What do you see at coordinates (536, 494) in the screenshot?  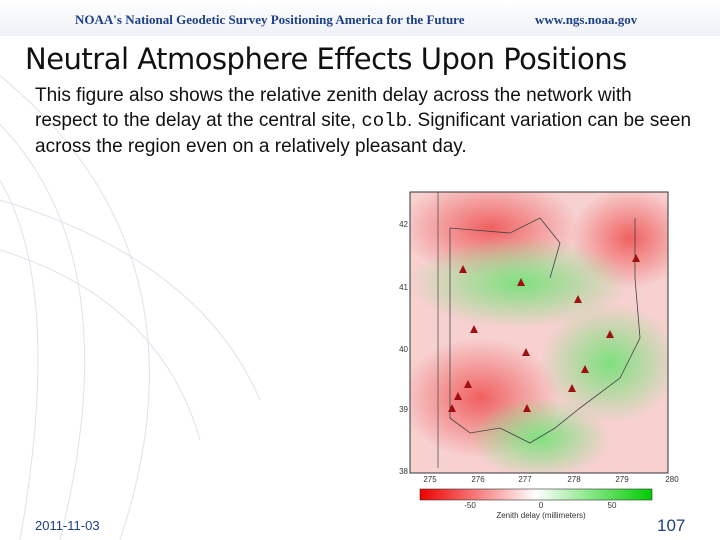 I see `colorbar` at bounding box center [536, 494].